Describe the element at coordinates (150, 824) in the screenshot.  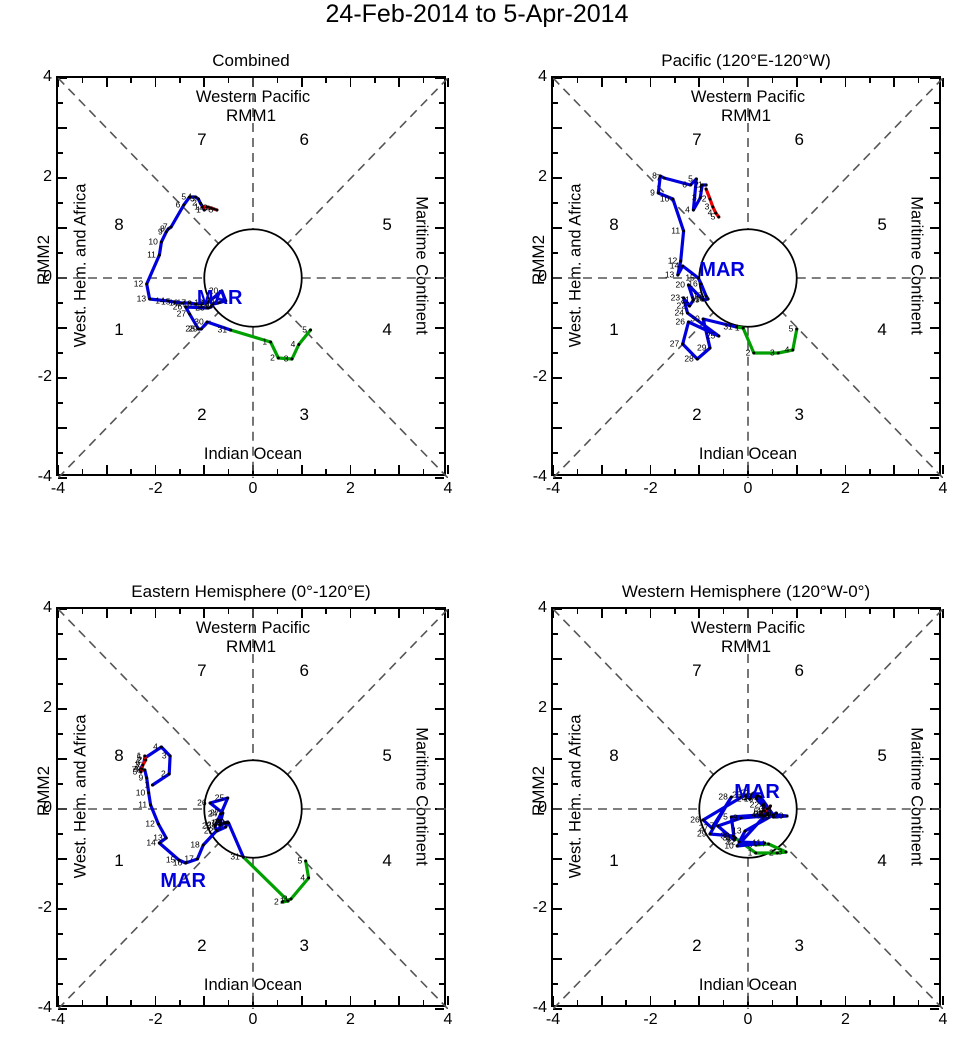
I see `day-label: 12` at that location.